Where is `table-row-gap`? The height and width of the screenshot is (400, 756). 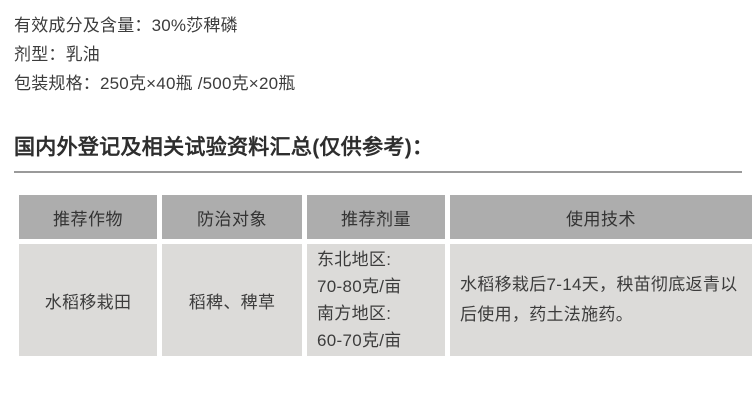 table-row-gap is located at coordinates (385, 241).